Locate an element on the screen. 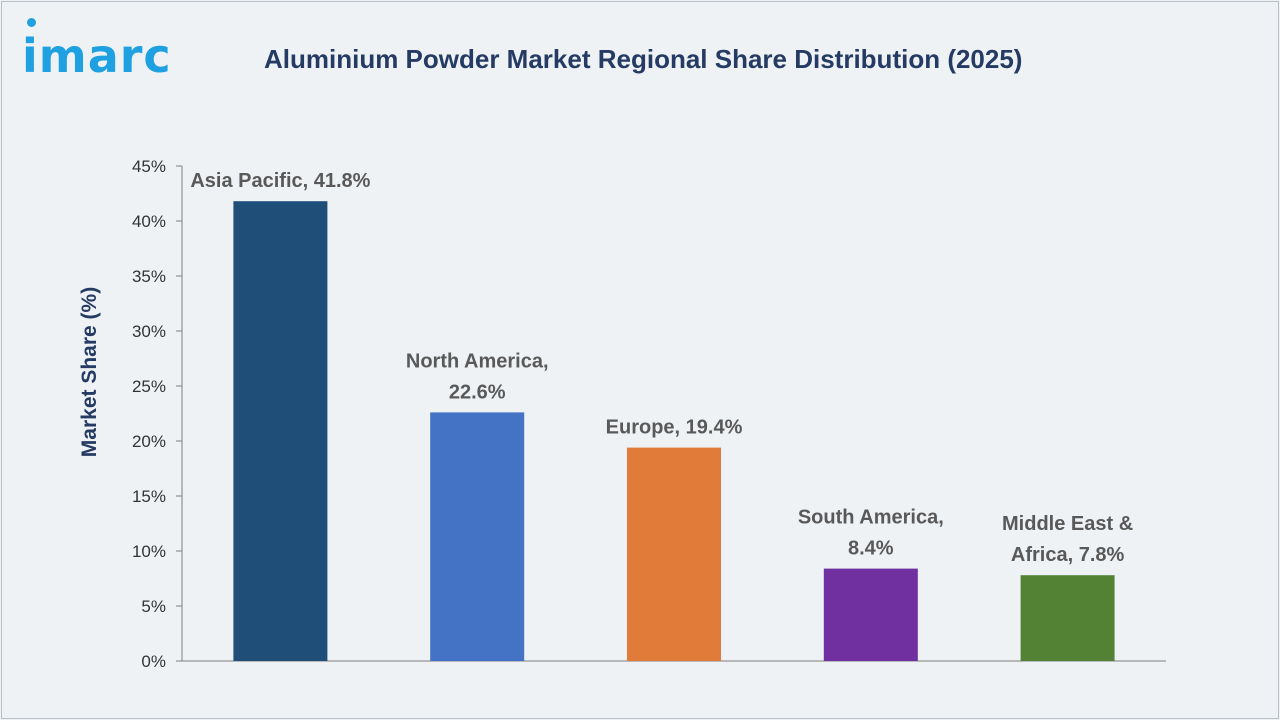  y-tick-label: 35% is located at coordinates (149, 276).